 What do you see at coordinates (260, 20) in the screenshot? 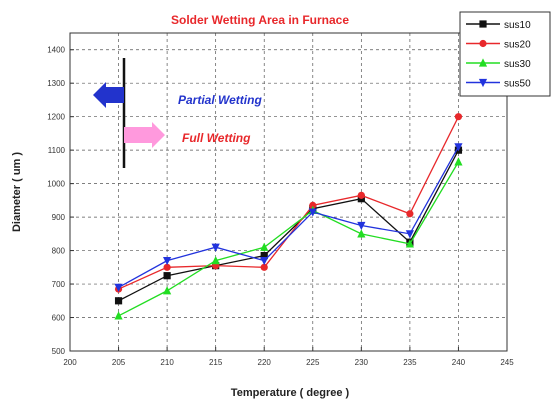
I see `chart-title: Solder Wetting Area in Furnace` at bounding box center [260, 20].